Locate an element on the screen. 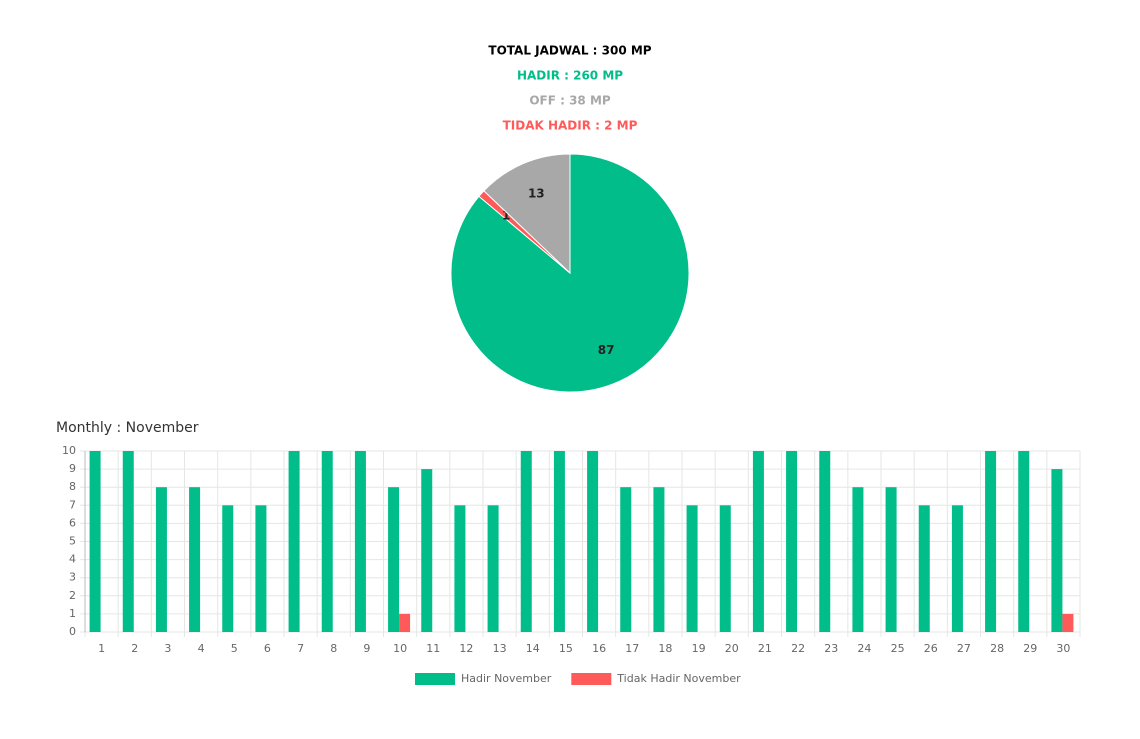 This screenshot has width=1140, height=739. y-tick-label: 4 is located at coordinates (72, 559).